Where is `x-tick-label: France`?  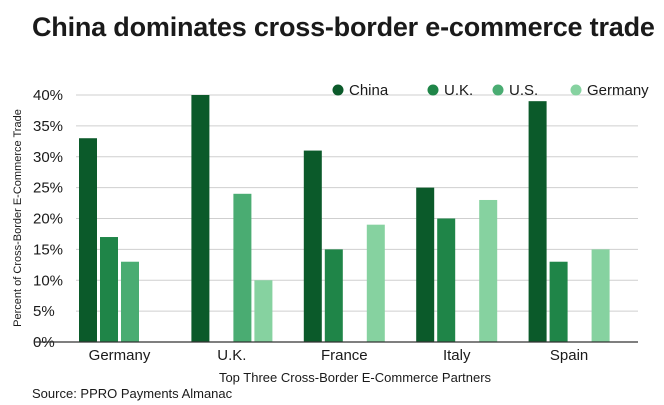 x-tick-label: France is located at coordinates (344, 355).